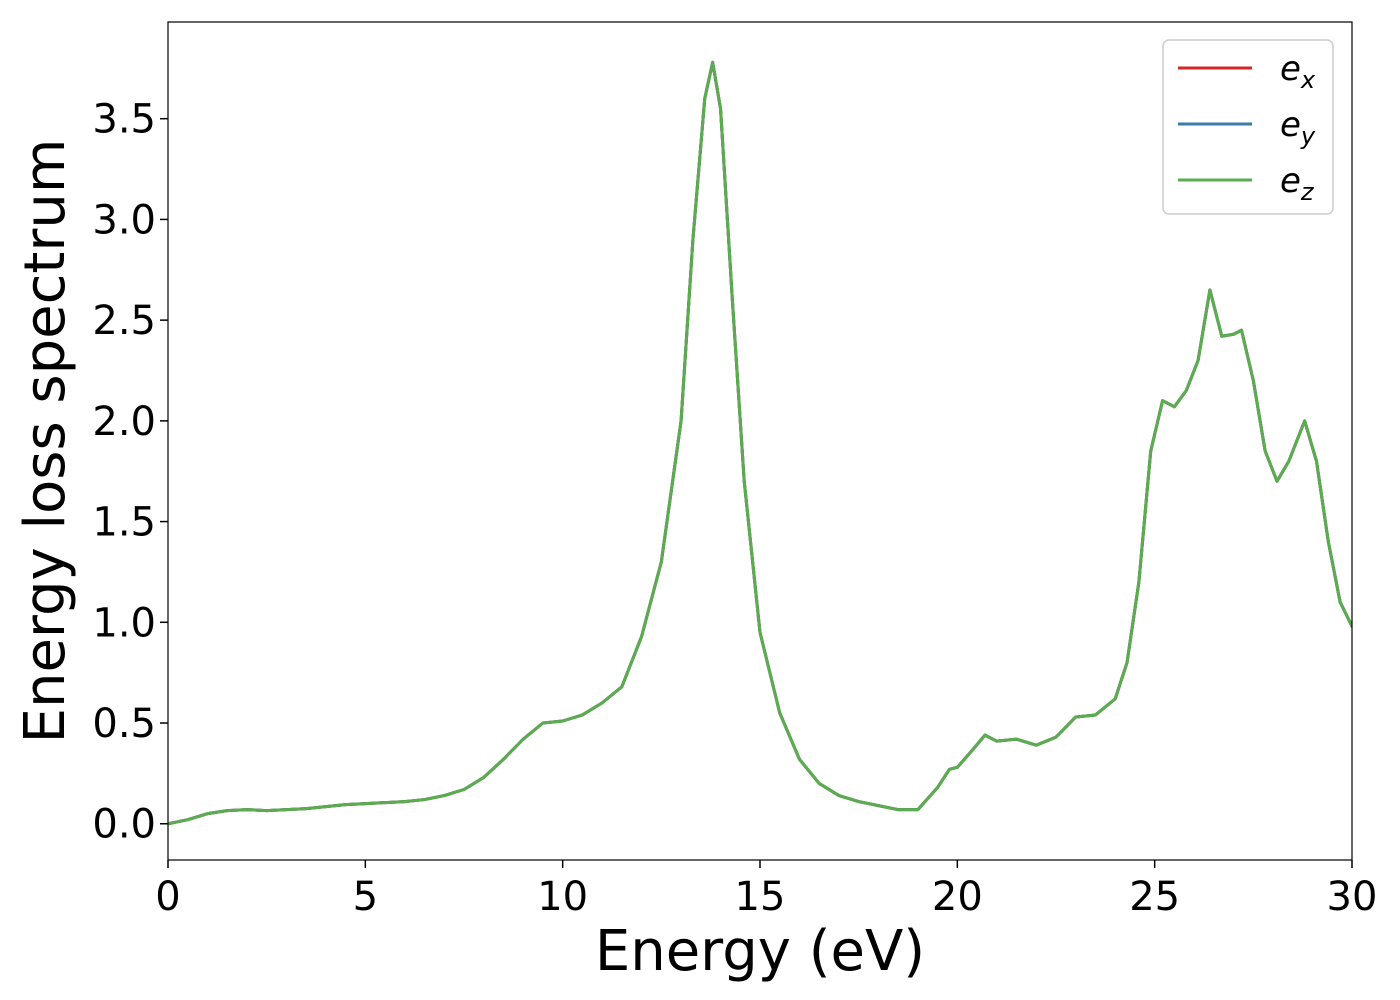  I want to click on y-axis-ticks: 0.0 0.5 1.0 1.5 2.0 2.5 3.0 3.5, so click(130, 472).